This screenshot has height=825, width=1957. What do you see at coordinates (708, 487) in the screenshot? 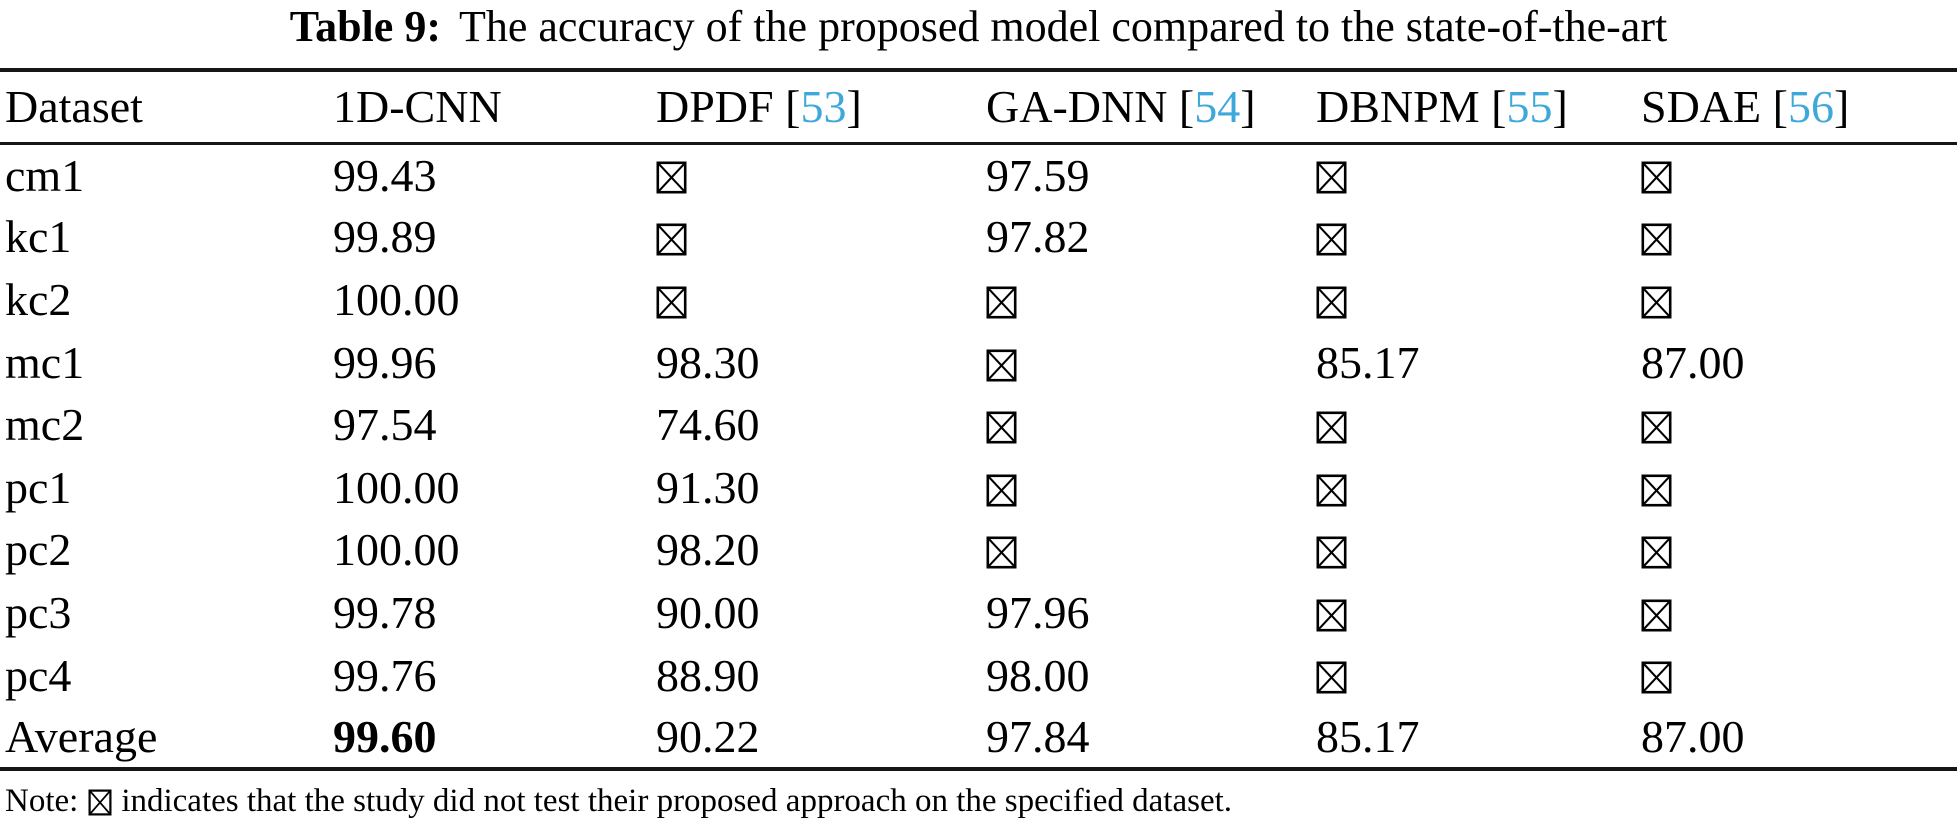
I see `accuracy-cell: 91.30` at bounding box center [708, 487].